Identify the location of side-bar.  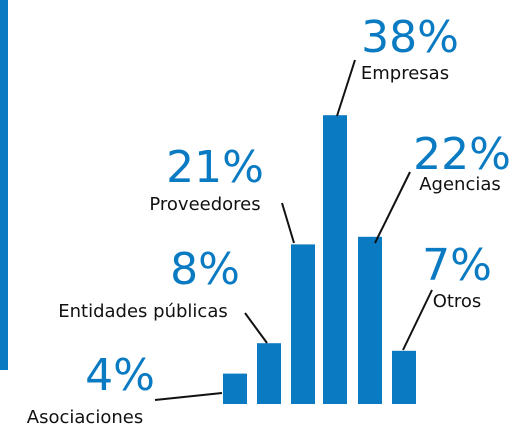
(4, 185).